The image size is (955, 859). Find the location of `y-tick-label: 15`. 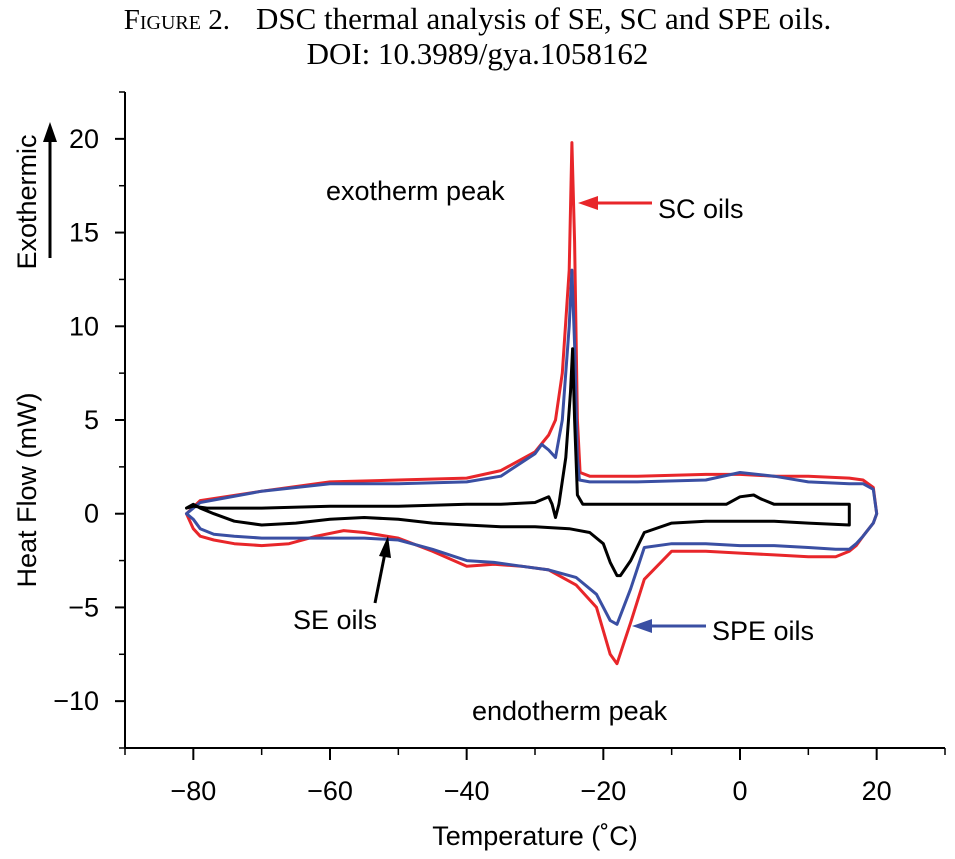

y-tick-label: 15 is located at coordinates (84, 233).